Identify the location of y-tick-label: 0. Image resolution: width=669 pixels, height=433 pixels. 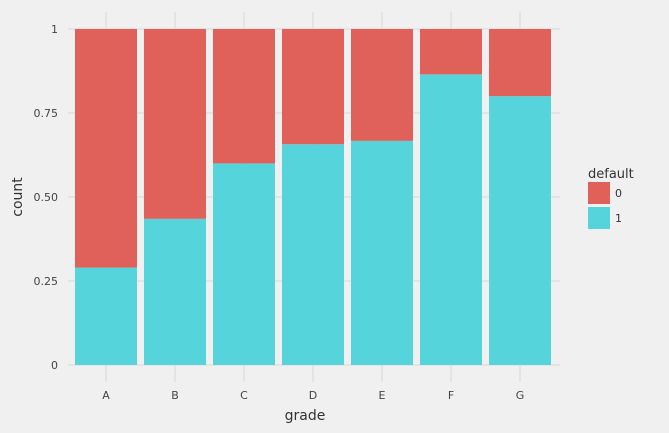
(54, 365).